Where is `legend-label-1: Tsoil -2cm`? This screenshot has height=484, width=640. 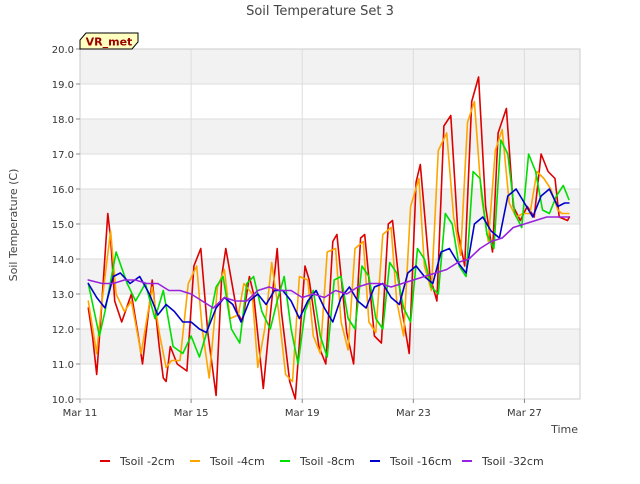 legend-label-1: Tsoil -2cm is located at coordinates (147, 461).